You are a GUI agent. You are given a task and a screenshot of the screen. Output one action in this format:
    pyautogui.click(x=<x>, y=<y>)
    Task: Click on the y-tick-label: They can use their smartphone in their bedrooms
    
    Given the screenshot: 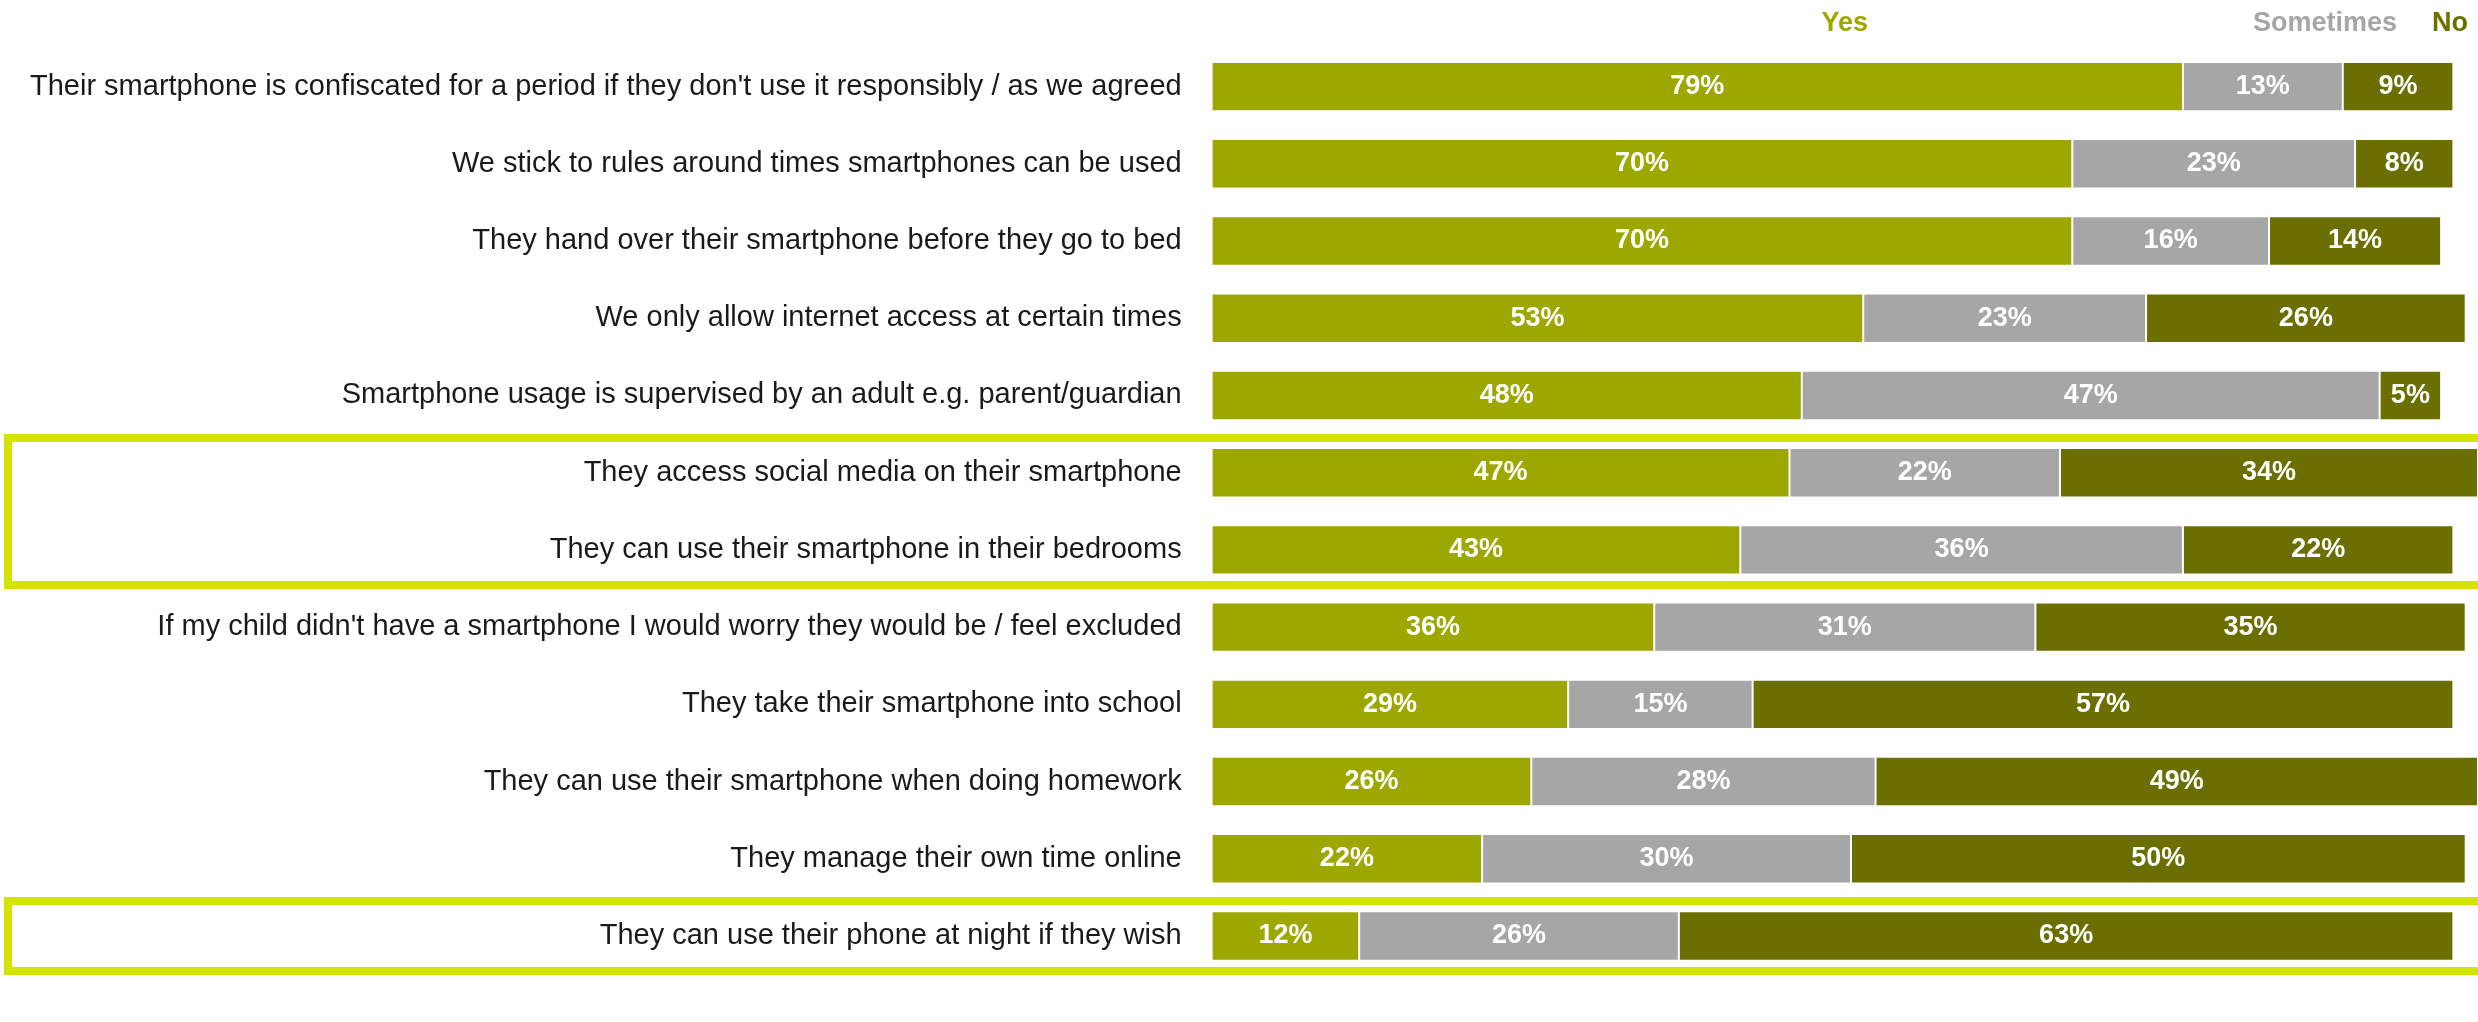 What is the action you would take?
    pyautogui.click(x=865, y=547)
    